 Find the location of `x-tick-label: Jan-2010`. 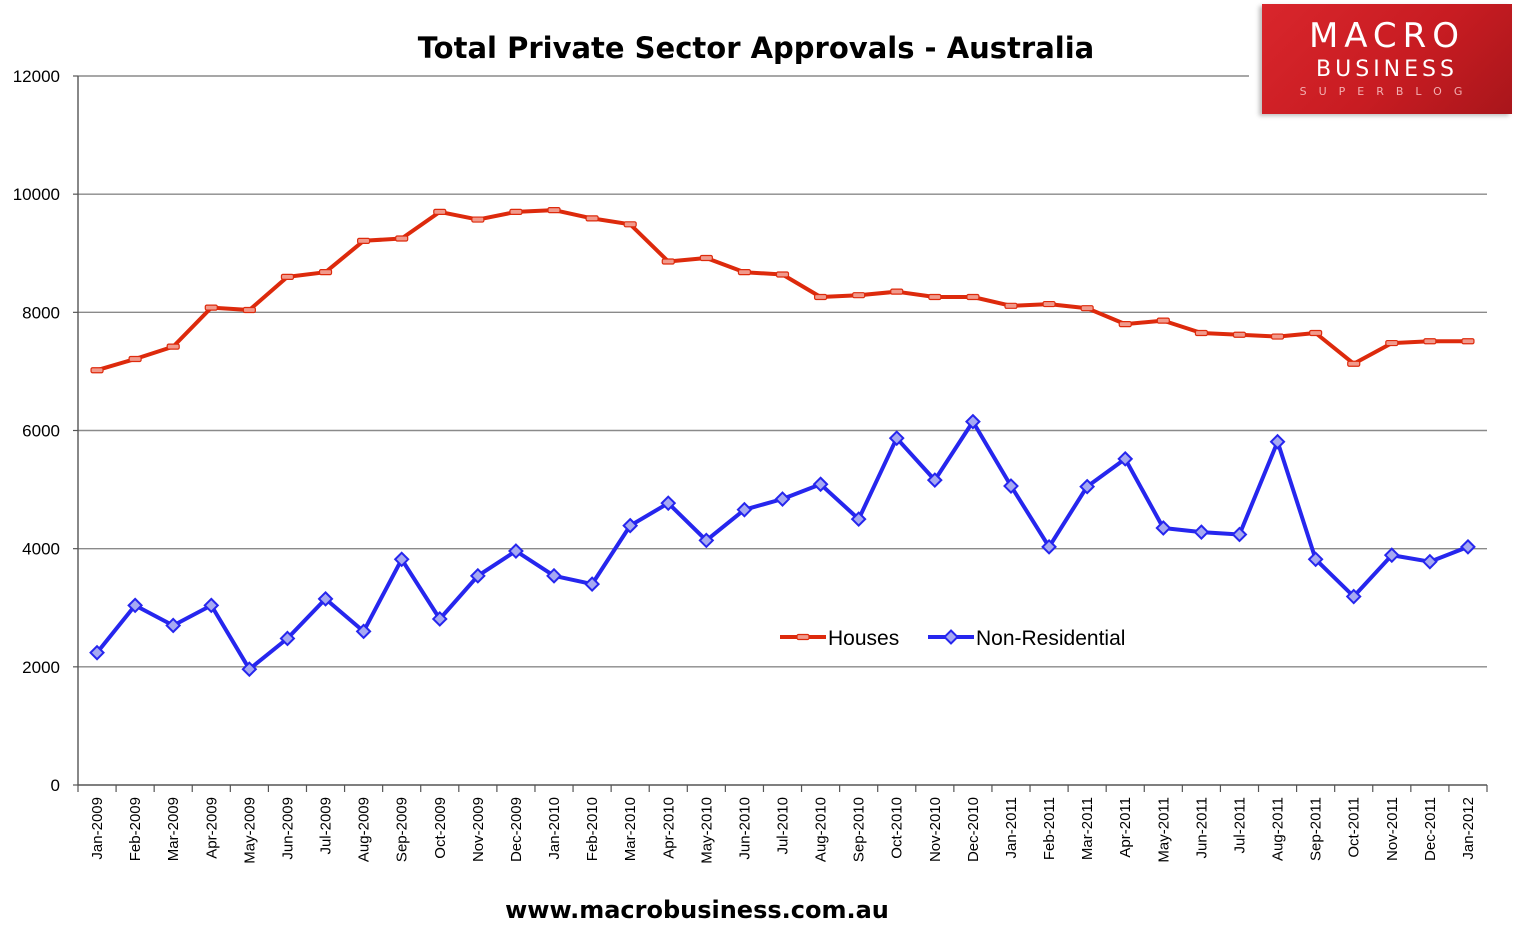

x-tick-label: Jan-2010 is located at coordinates (554, 828).